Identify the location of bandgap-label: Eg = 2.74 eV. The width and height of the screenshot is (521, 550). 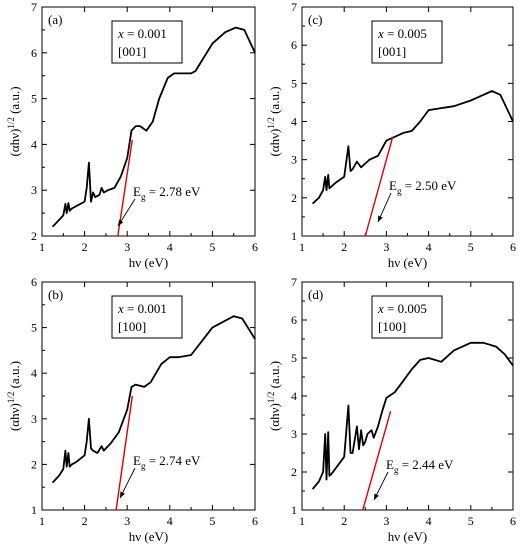
(167, 462).